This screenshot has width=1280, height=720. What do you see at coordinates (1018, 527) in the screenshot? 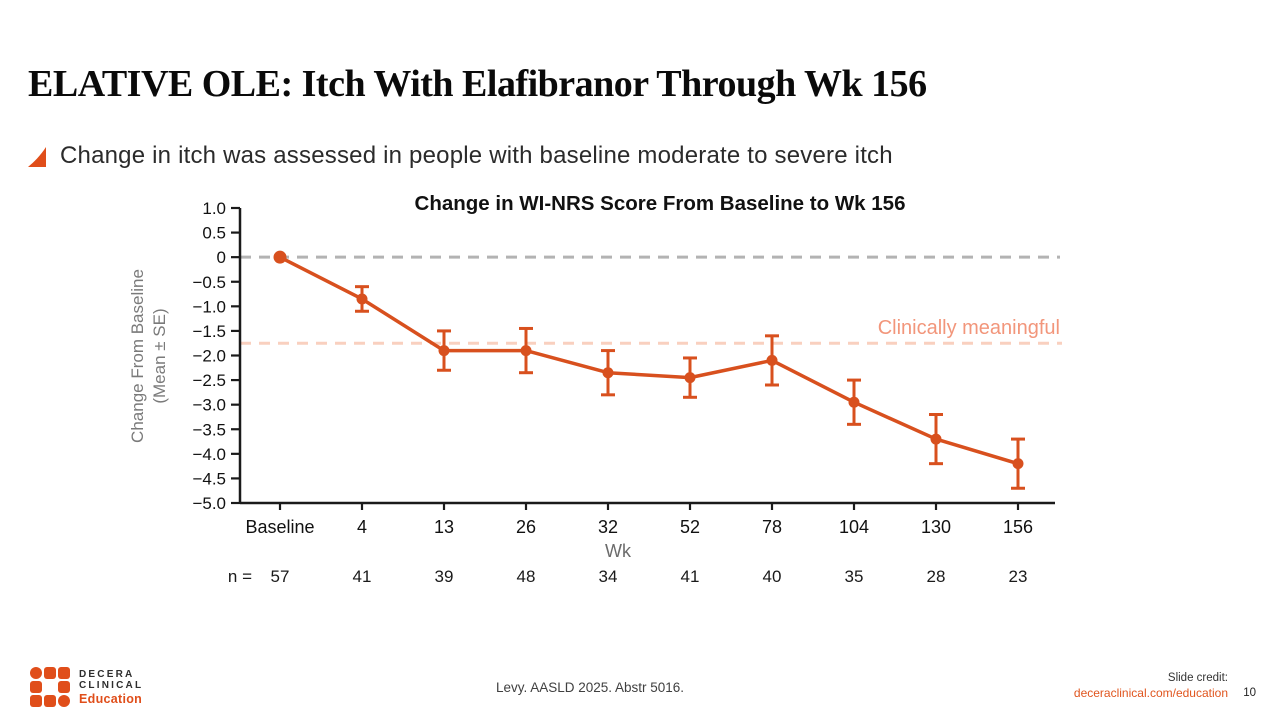
I see `x-tick-label: 156` at bounding box center [1018, 527].